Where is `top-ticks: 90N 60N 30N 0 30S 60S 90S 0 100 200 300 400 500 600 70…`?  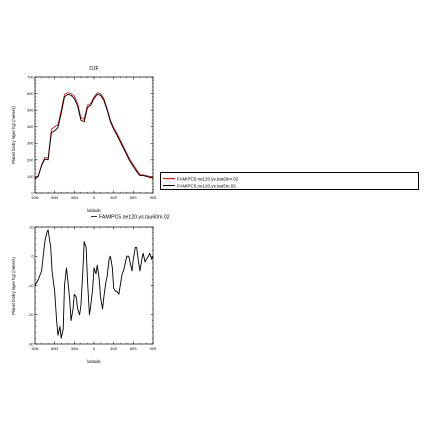 top-ticks: 90N 60N 30N 0 30S 60S 90S 0 100 200 300 400 500 600 70… is located at coordinates (92, 137).